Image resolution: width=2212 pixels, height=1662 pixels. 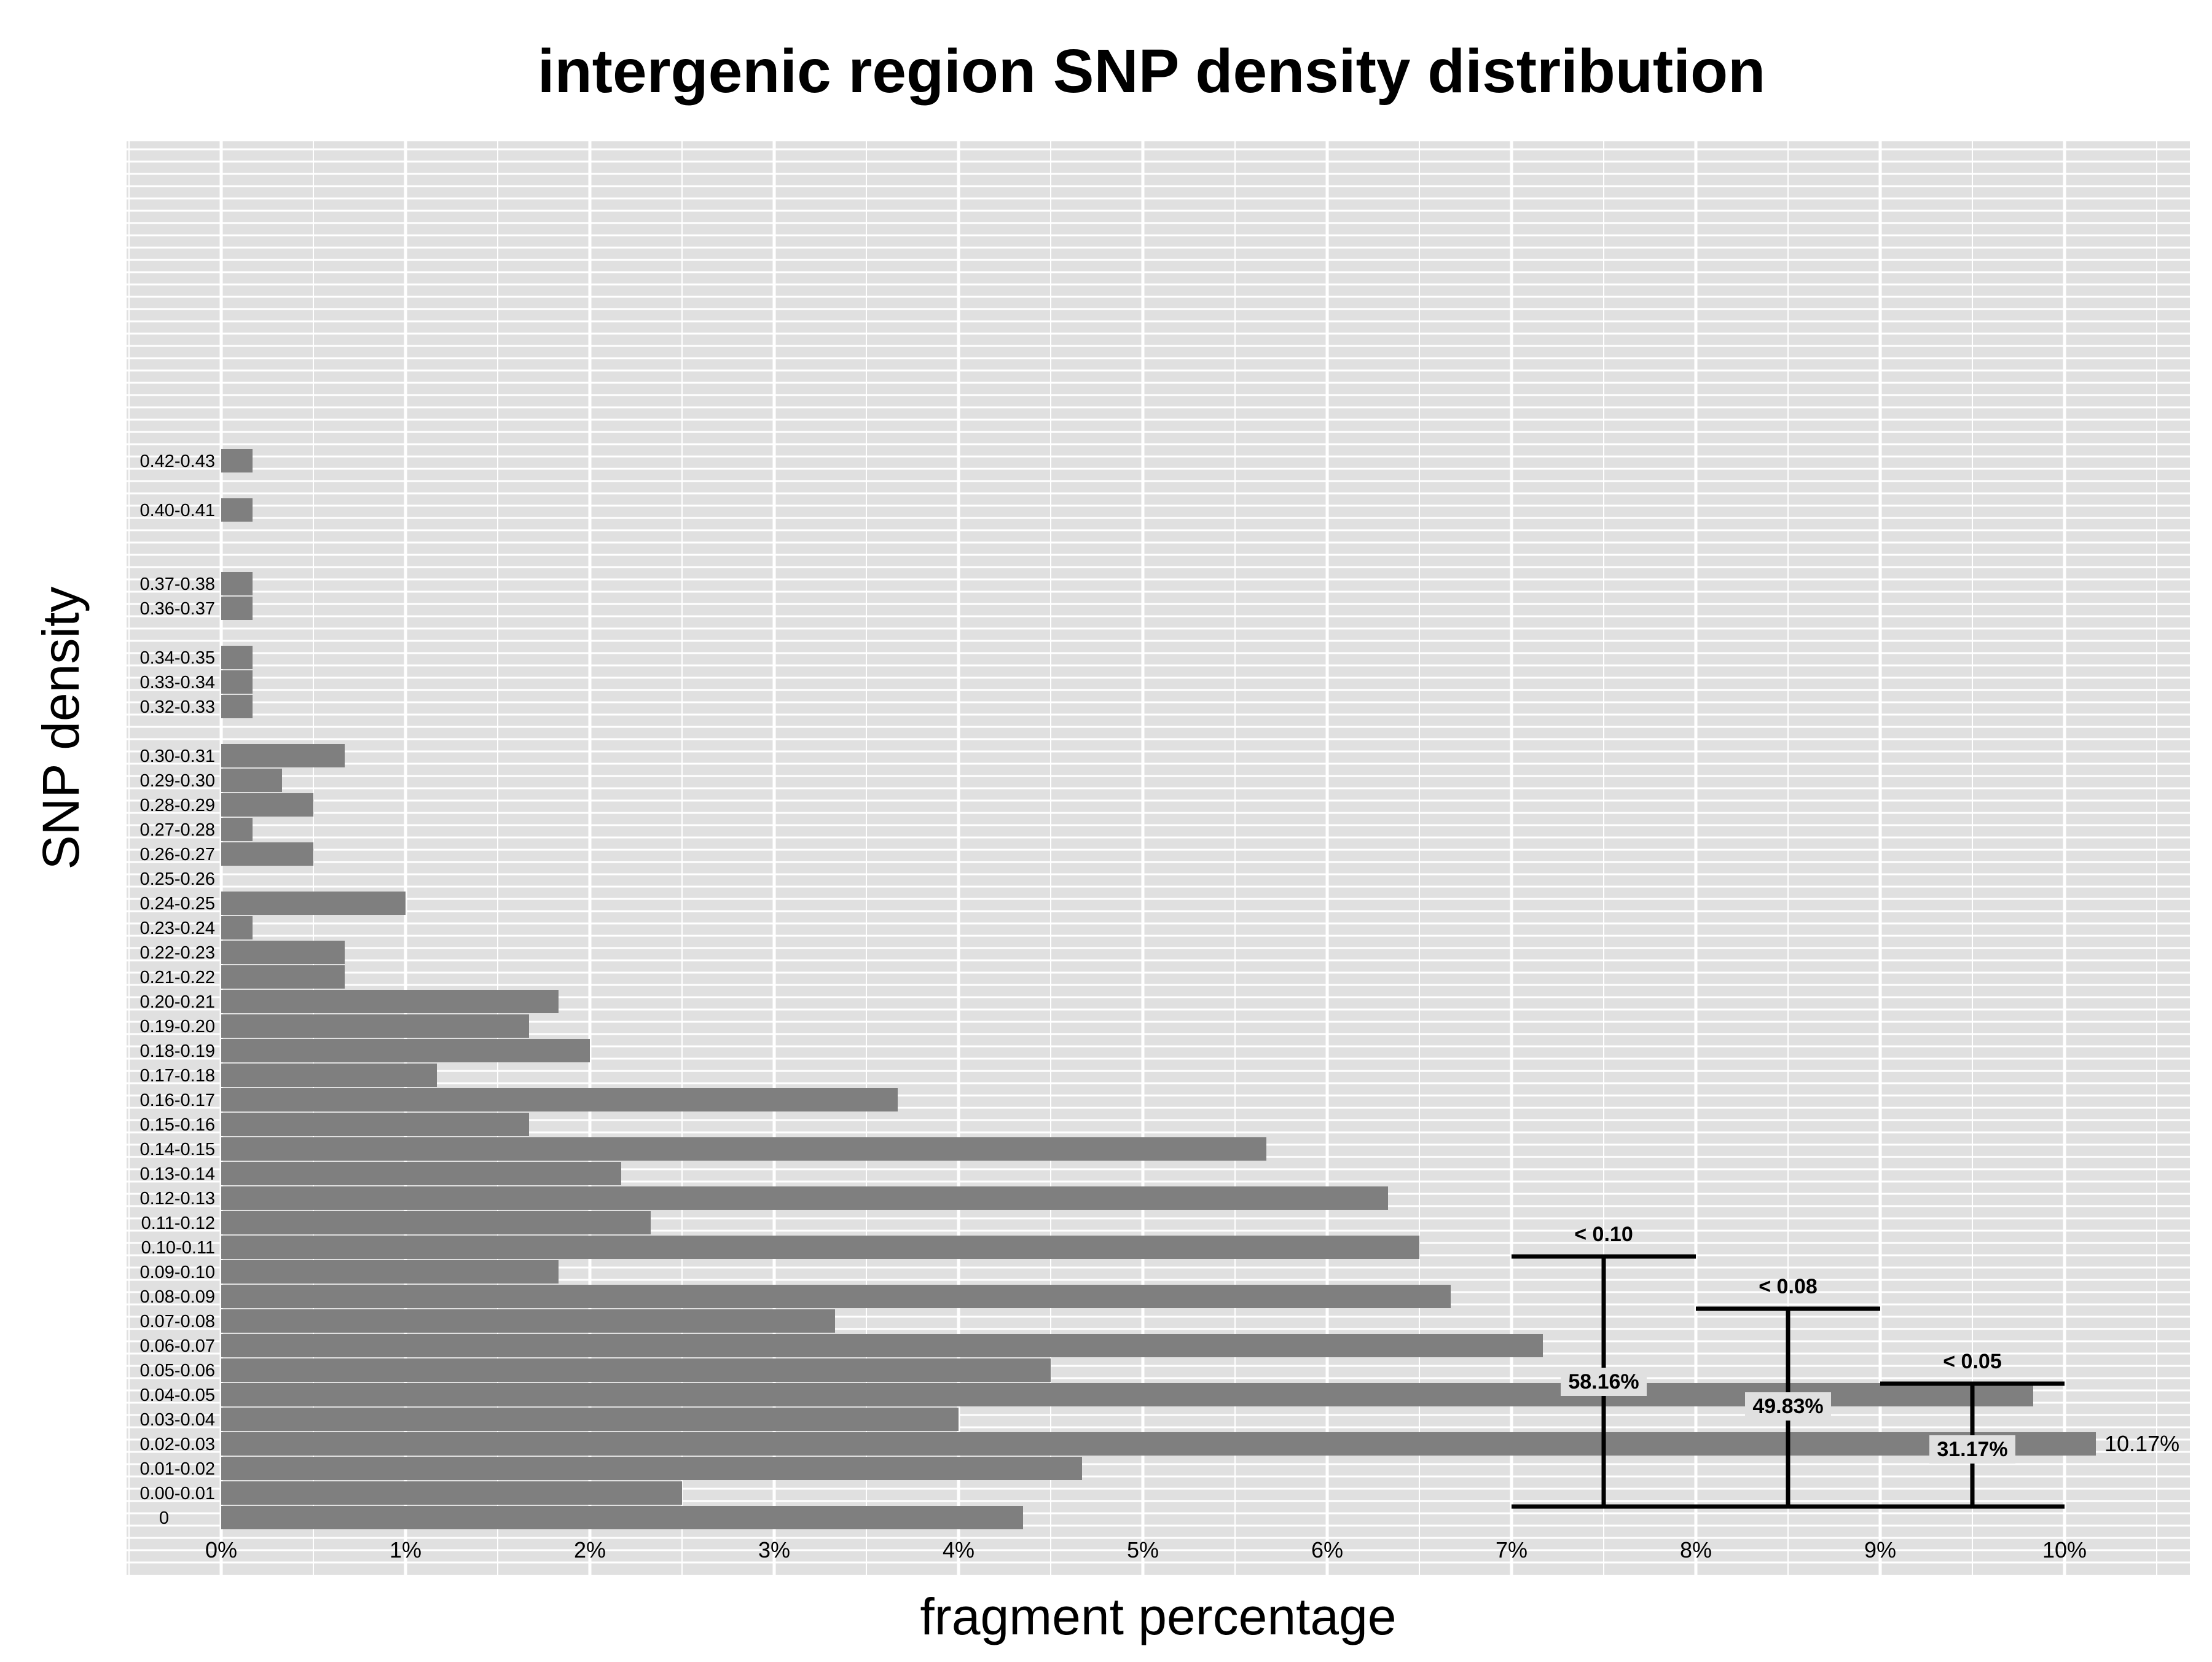 What do you see at coordinates (177, 658) in the screenshot?
I see `y-tick-label: 0.34-0.35` at bounding box center [177, 658].